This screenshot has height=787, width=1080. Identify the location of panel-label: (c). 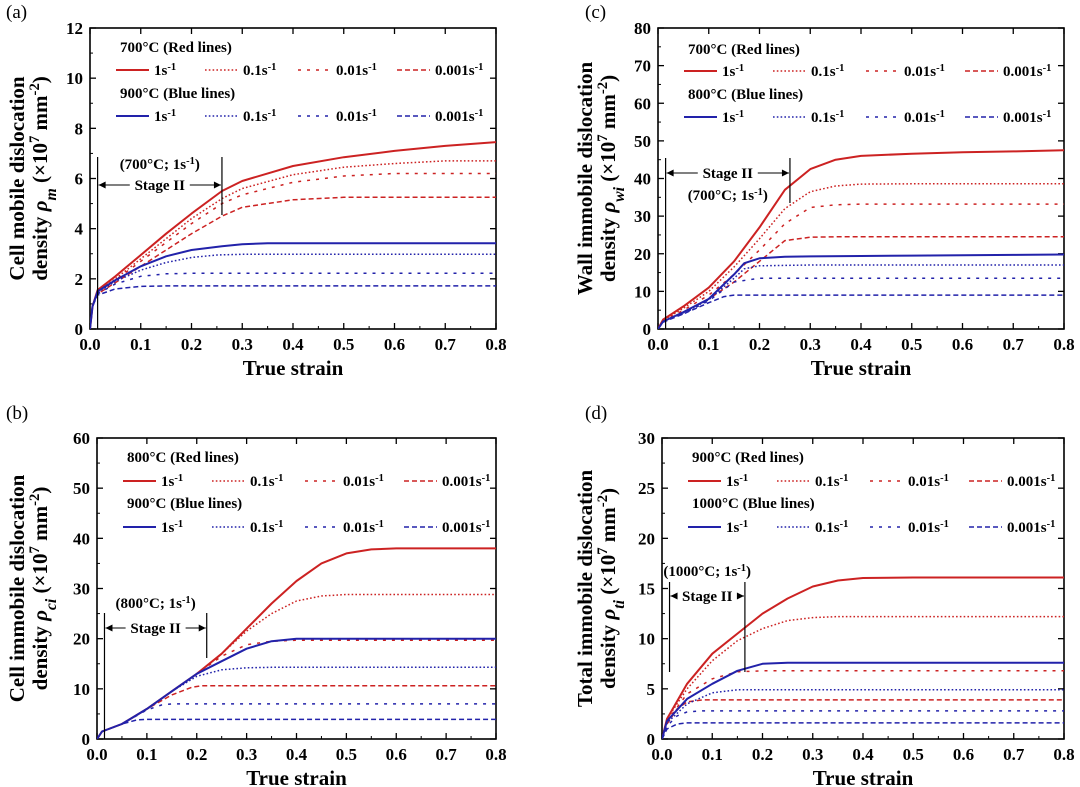
(595, 12).